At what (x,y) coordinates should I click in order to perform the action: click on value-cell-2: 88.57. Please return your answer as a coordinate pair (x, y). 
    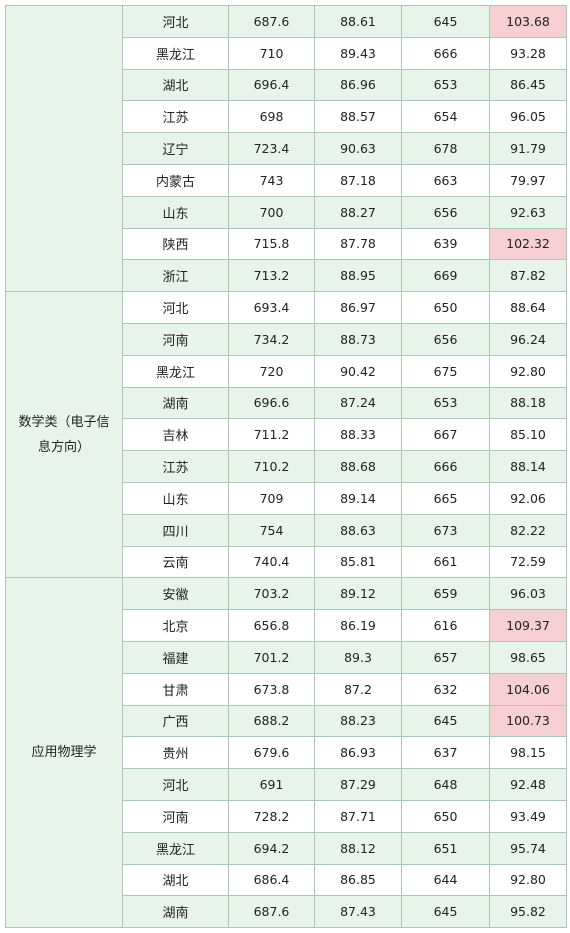
    Looking at the image, I should click on (358, 117).